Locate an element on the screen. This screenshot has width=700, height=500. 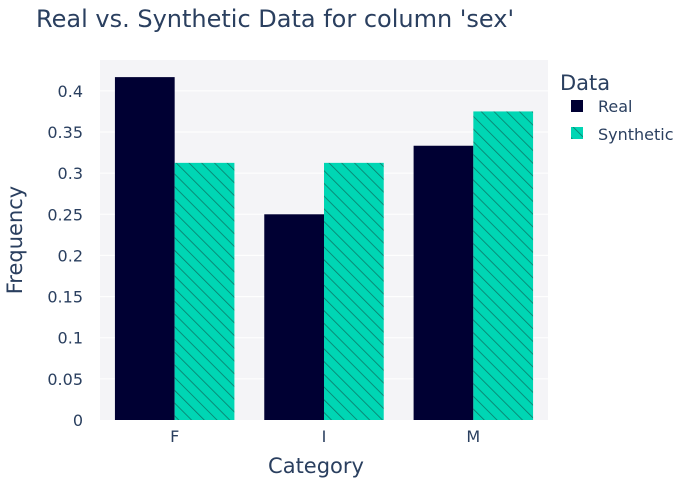
x-tick-label: M is located at coordinates (473, 436).